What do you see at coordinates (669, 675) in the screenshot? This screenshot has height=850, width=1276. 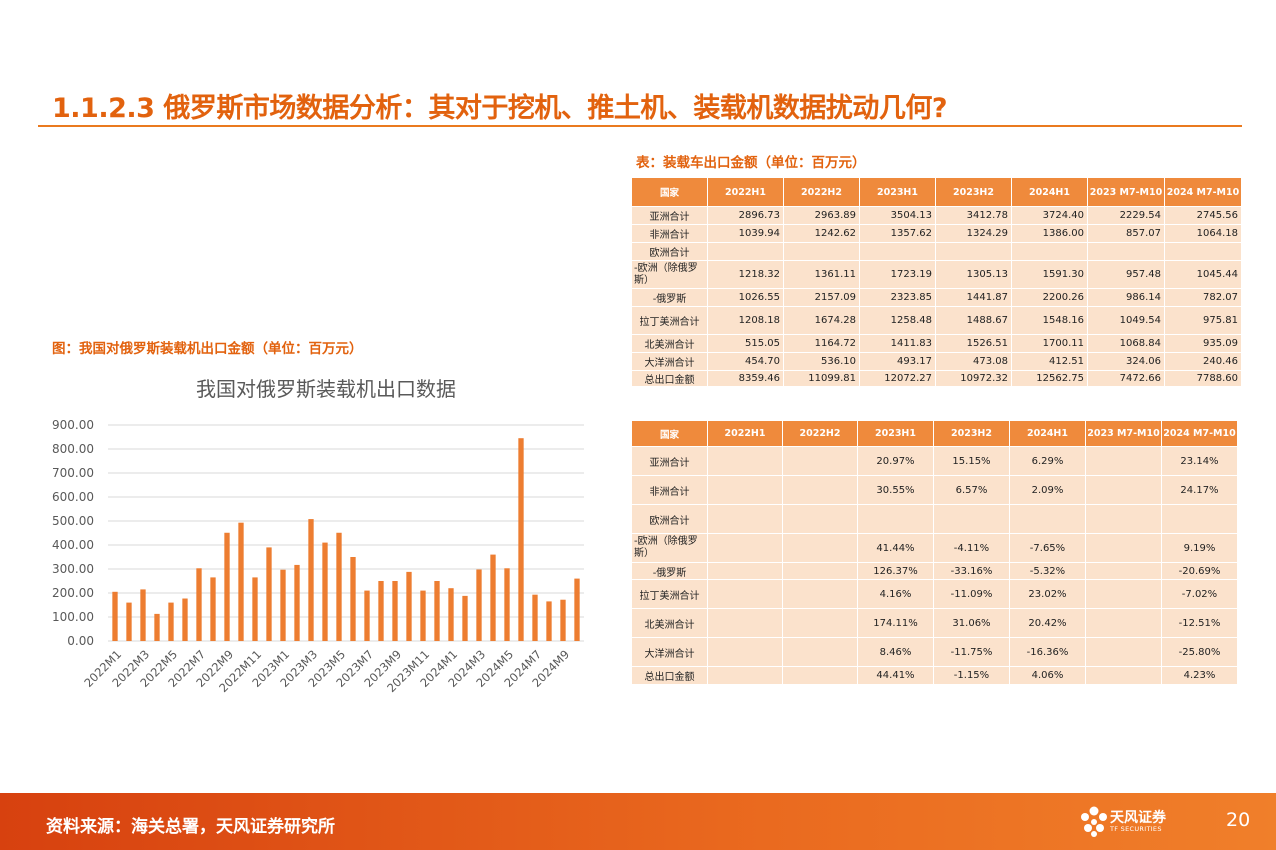 I see `row-label: 总出口金额` at bounding box center [669, 675].